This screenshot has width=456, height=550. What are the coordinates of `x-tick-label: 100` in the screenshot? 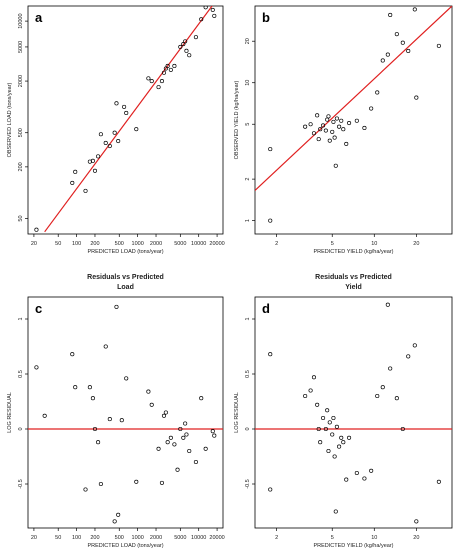 It's located at (76, 538).